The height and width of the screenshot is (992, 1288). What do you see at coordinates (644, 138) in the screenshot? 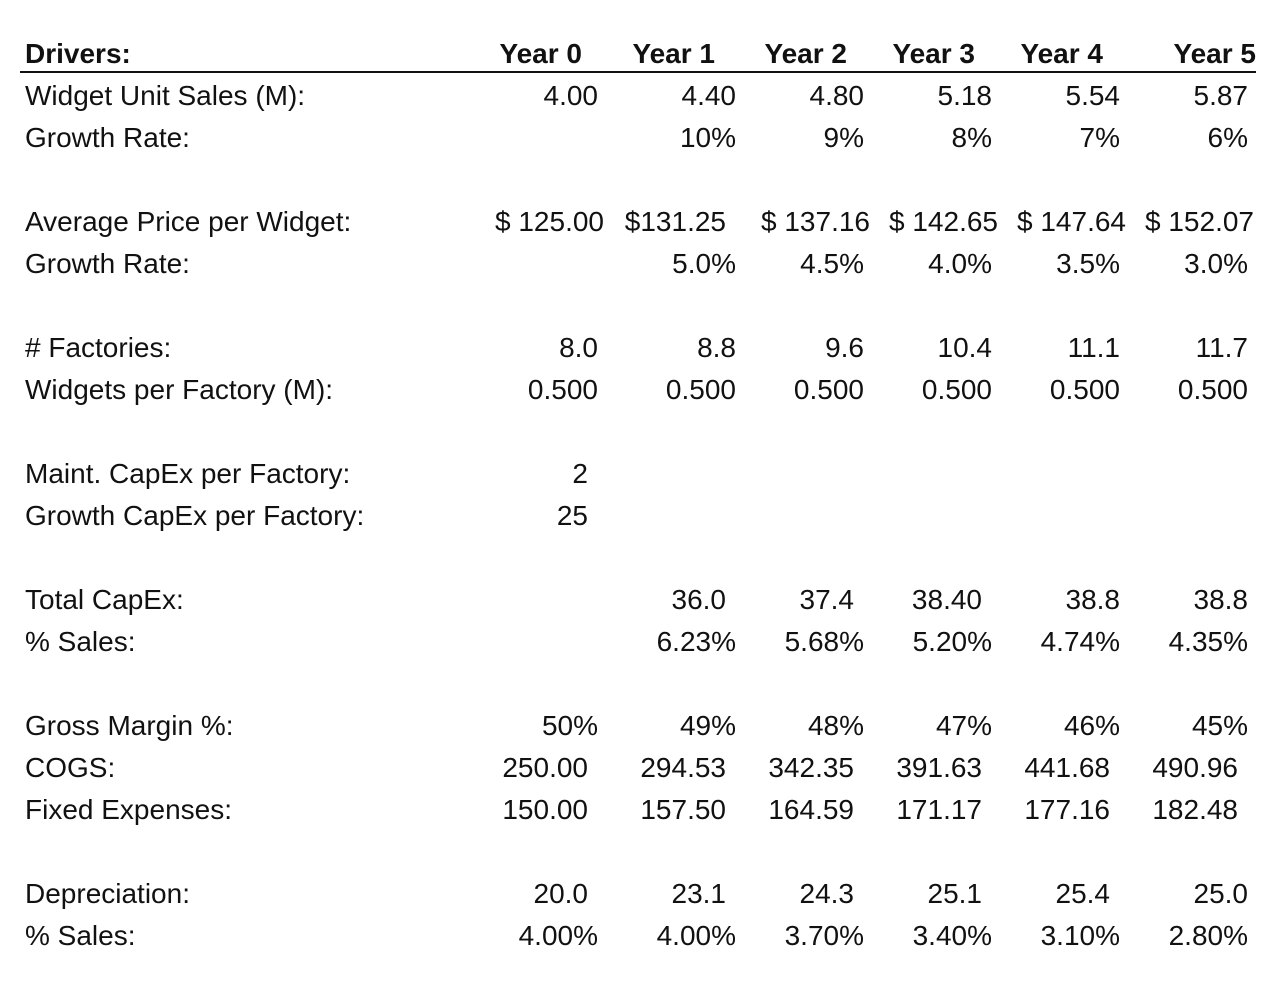
I see `unit-growth-rate-row: Growth Rate: 10% 9% 8% 7% 6%` at bounding box center [644, 138].